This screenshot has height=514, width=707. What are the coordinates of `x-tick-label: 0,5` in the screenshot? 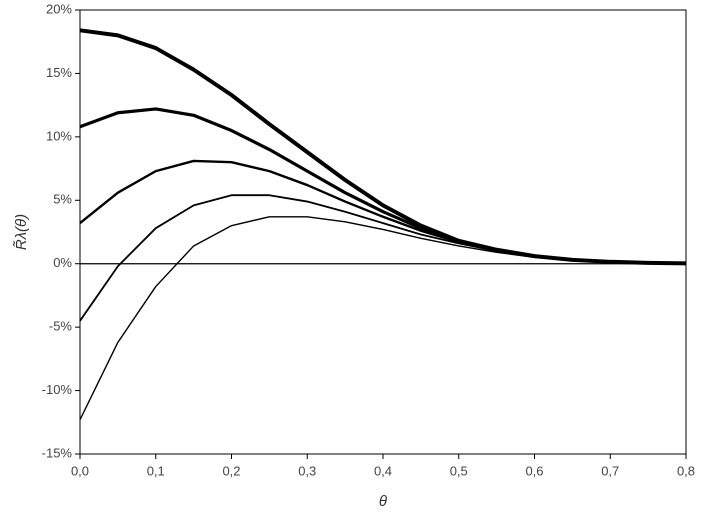 It's located at (459, 470).